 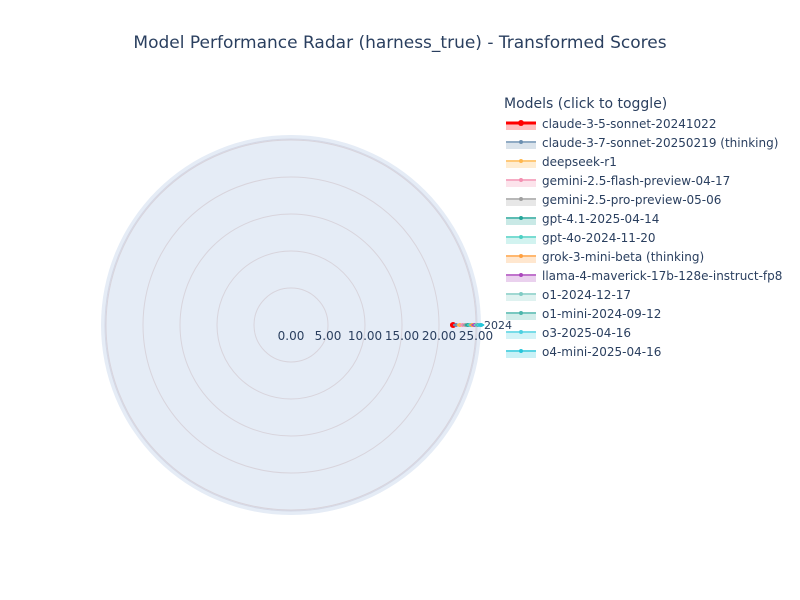 I want to click on legend-item: o1-mini-2024-09-12, so click(x=650, y=313).